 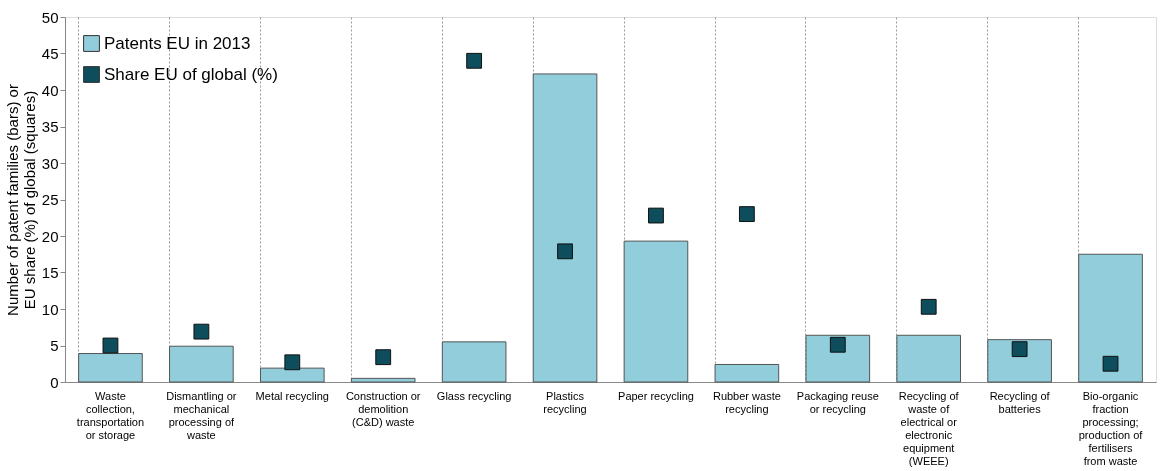 What do you see at coordinates (929, 428) in the screenshot?
I see `x-tick-label: Recycling of waste of electrical or electronic equipment (WEEE)` at bounding box center [929, 428].